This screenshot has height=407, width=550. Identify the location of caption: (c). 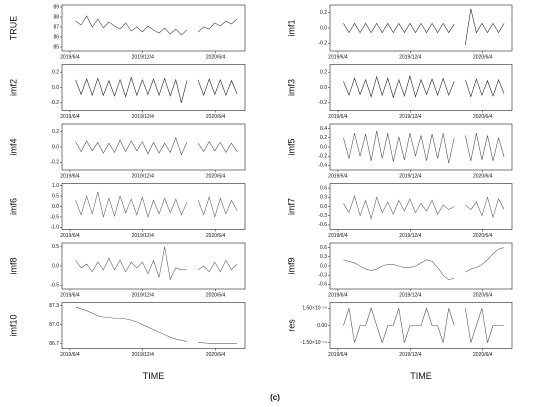
(275, 397).